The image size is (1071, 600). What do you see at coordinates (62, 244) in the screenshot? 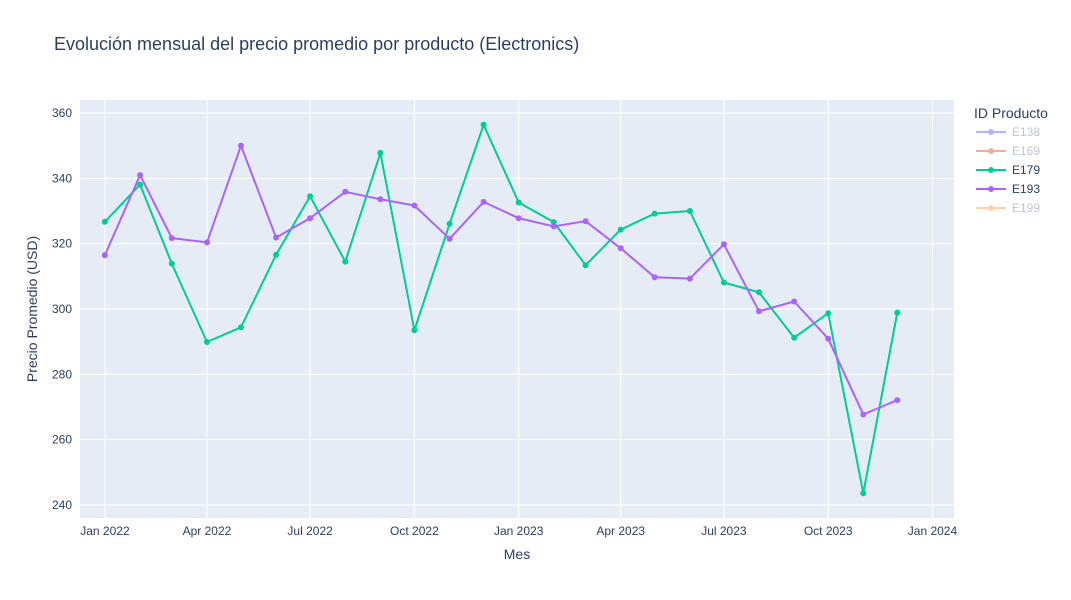
I see `y-tick-label: 320` at bounding box center [62, 244].